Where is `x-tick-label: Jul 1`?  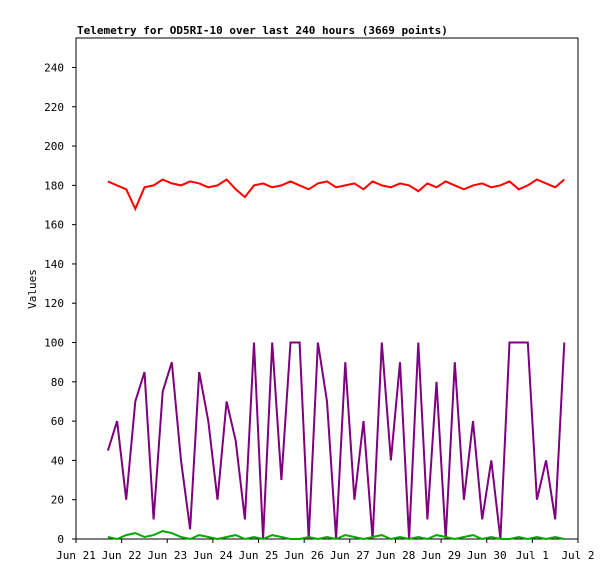
x-tick-label: Jul 1 is located at coordinates (532, 555).